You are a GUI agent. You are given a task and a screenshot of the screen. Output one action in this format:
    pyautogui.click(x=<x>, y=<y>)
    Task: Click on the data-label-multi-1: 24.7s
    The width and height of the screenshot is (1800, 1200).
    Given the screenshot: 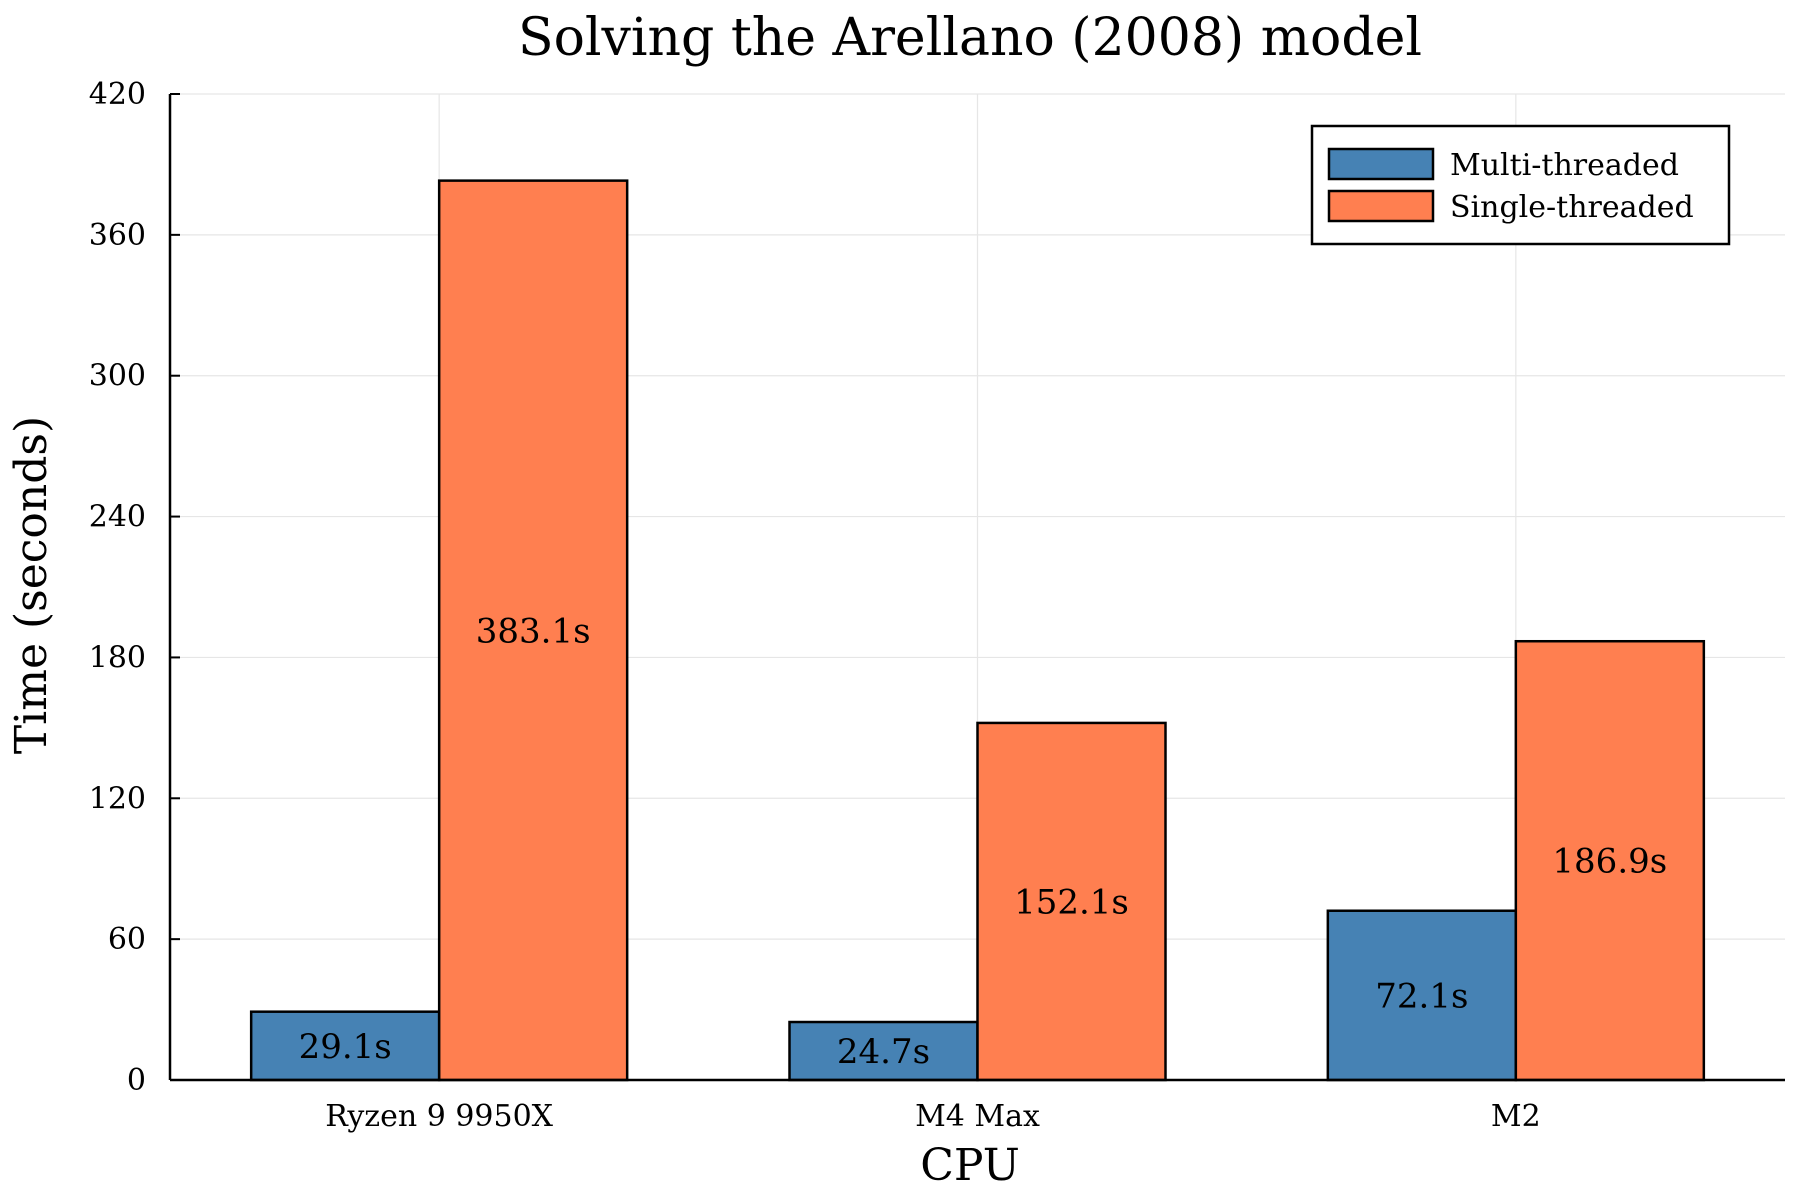 What is the action you would take?
    pyautogui.click(x=883, y=1052)
    